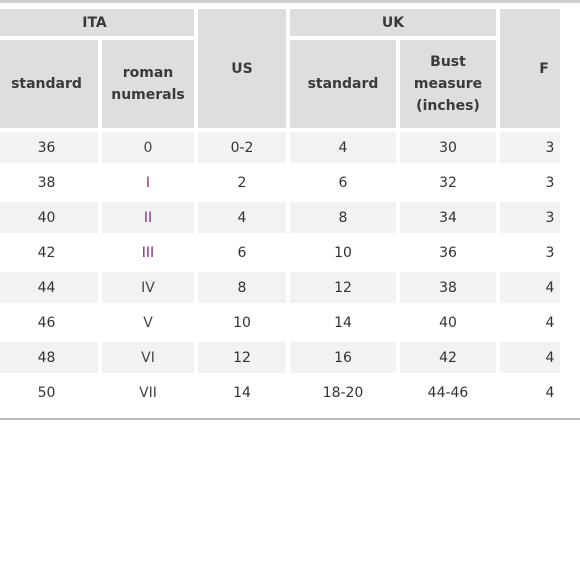  Describe the element at coordinates (49, 252) in the screenshot. I see `cell-ita-standard: 42` at that location.